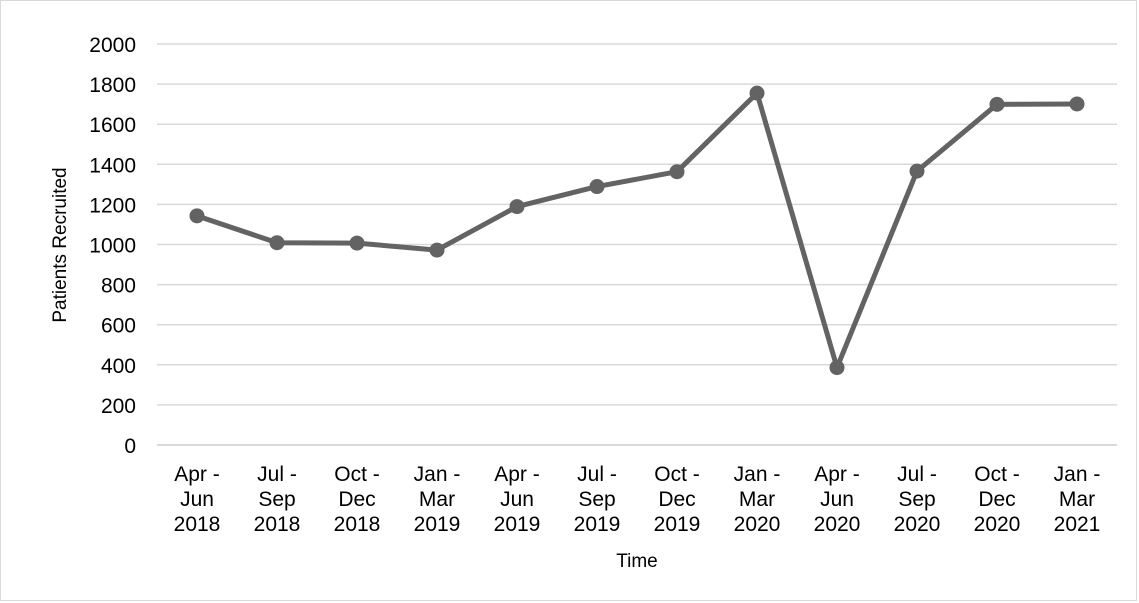 The image size is (1139, 603). I want to click on y-tick-label: 2000, so click(112, 45).